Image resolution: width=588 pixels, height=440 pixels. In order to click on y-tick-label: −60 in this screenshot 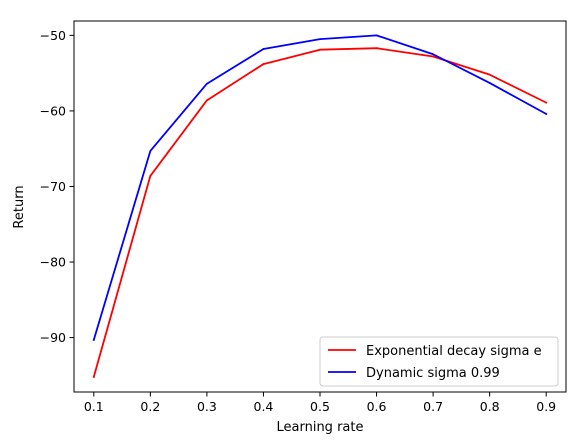, I will do `click(53, 110)`.